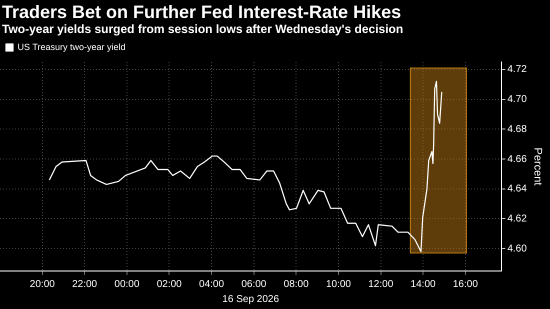  What do you see at coordinates (465, 284) in the screenshot?
I see `x-tick-label: 16:00` at bounding box center [465, 284].